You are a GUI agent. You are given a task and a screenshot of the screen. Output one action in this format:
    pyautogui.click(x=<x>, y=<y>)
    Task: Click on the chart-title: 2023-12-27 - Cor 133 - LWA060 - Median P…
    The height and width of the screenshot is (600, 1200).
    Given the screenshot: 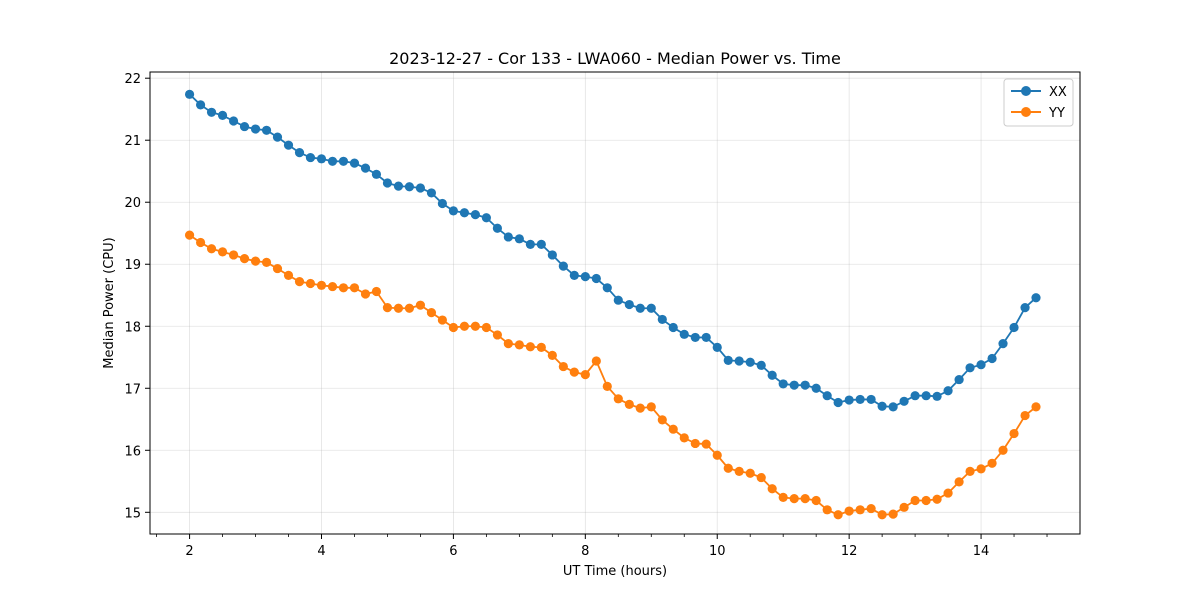 What is the action you would take?
    pyautogui.click(x=615, y=58)
    